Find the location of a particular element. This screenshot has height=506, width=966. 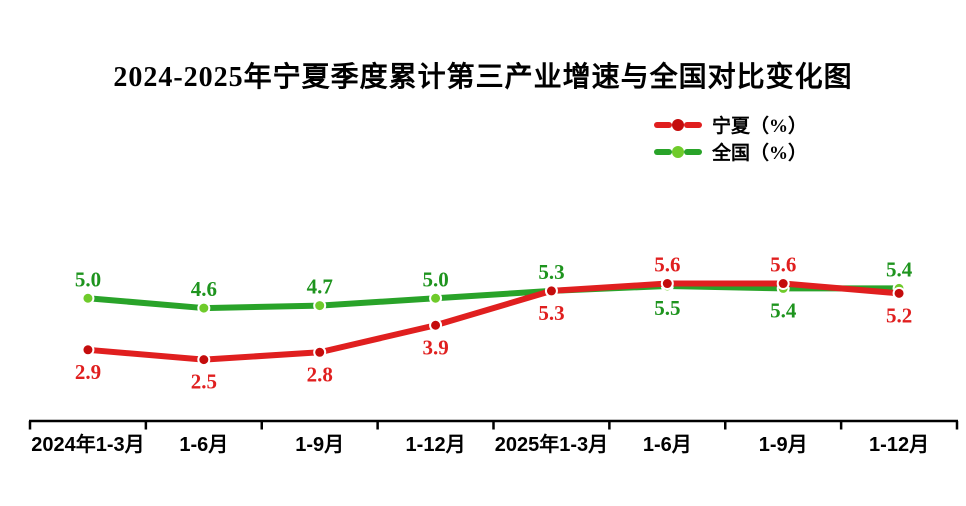

national-line-sample-icon is located at coordinates (678, 151).